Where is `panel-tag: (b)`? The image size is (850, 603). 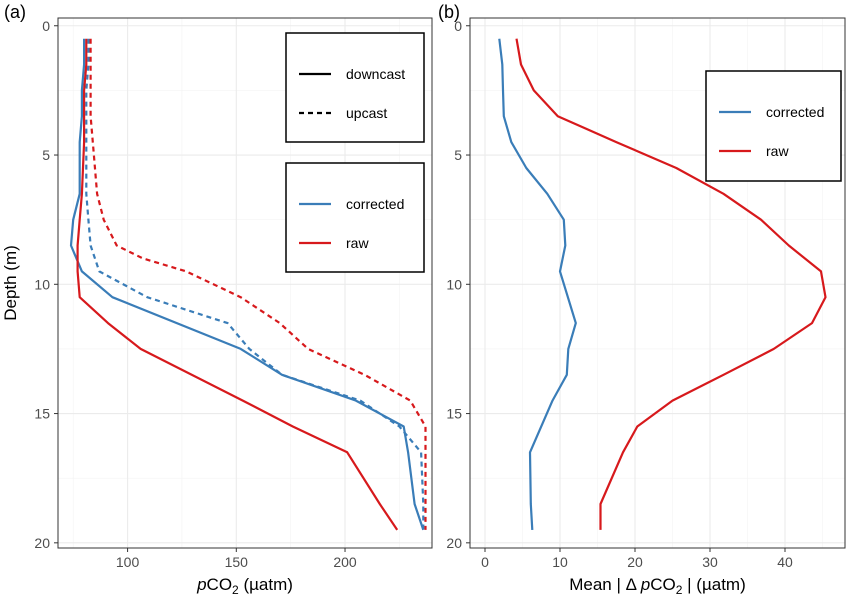
panel-tag: (b) is located at coordinates (449, 12).